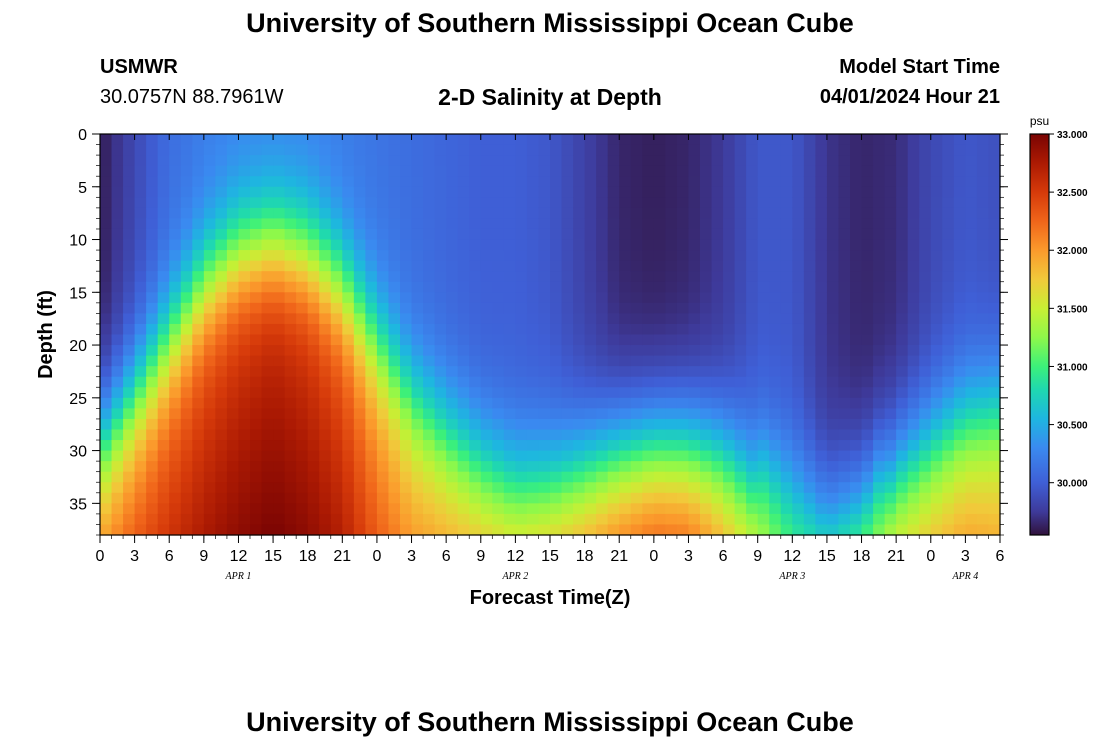  I want to click on model-start-value: 04/01/2024 Hour 21, so click(909, 97).